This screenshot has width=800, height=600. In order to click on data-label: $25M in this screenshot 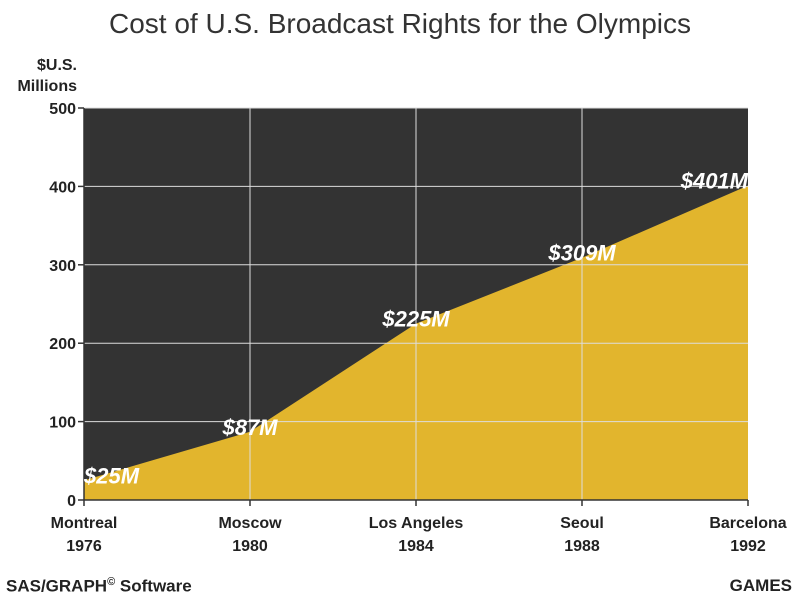, I will do `click(111, 475)`.